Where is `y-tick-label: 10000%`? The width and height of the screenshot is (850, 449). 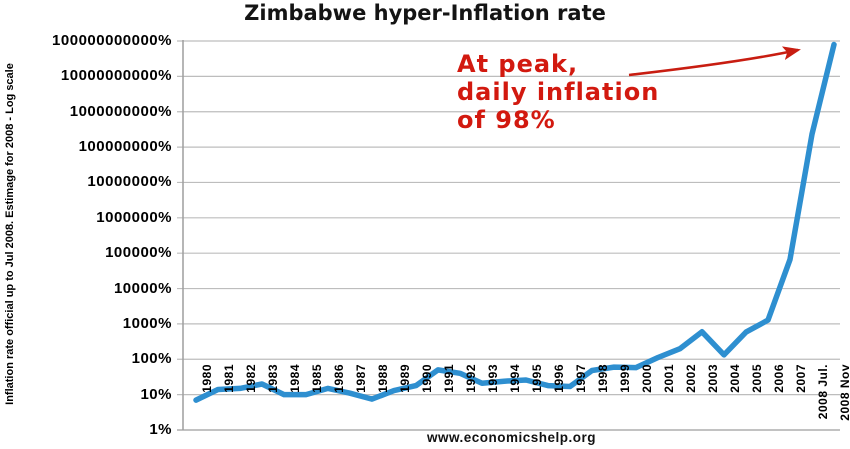
y-tick-label: 10000% is located at coordinates (142, 288).